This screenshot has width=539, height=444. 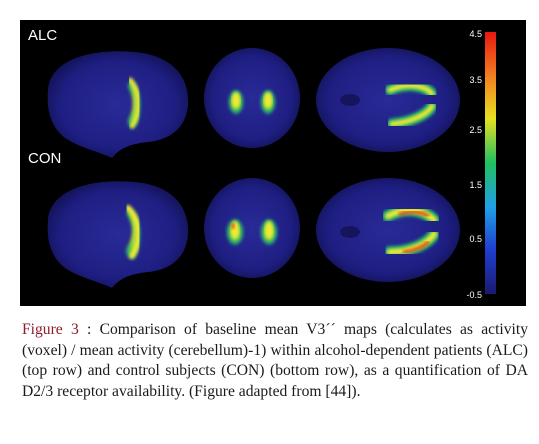 I want to click on colorbar-tick-1-5: 1.5, so click(x=475, y=185).